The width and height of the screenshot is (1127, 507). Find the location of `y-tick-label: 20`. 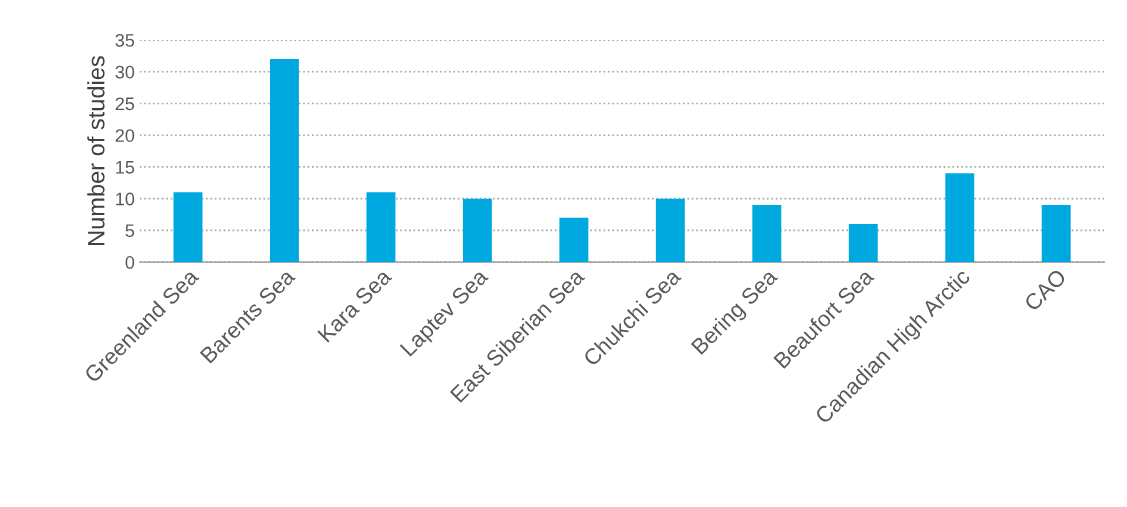

y-tick-label: 20 is located at coordinates (125, 135).